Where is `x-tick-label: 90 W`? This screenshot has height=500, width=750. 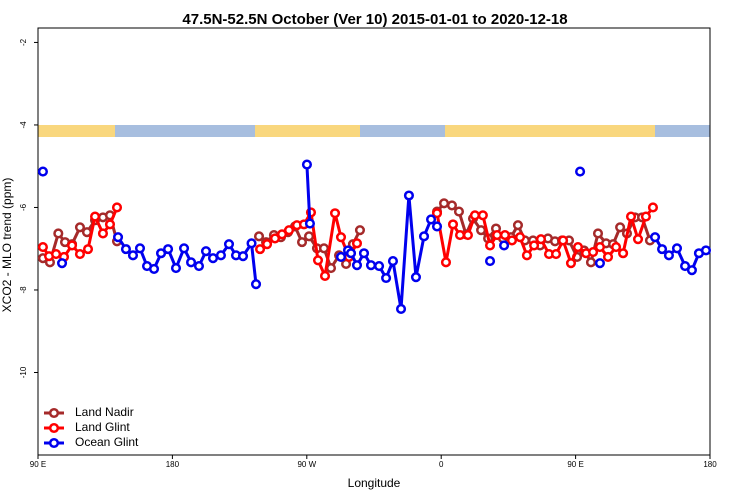
x-tick-label: 90 W is located at coordinates (306, 464).